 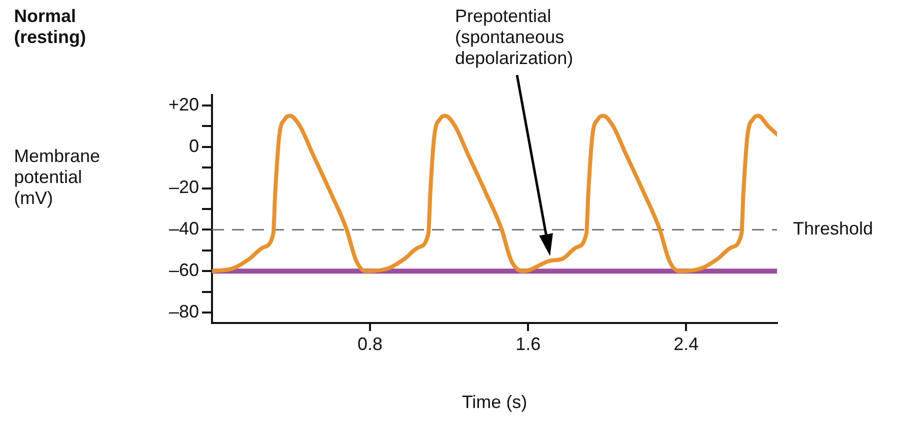 What do you see at coordinates (833, 228) in the screenshot?
I see `ref-line-label: Threshold` at bounding box center [833, 228].